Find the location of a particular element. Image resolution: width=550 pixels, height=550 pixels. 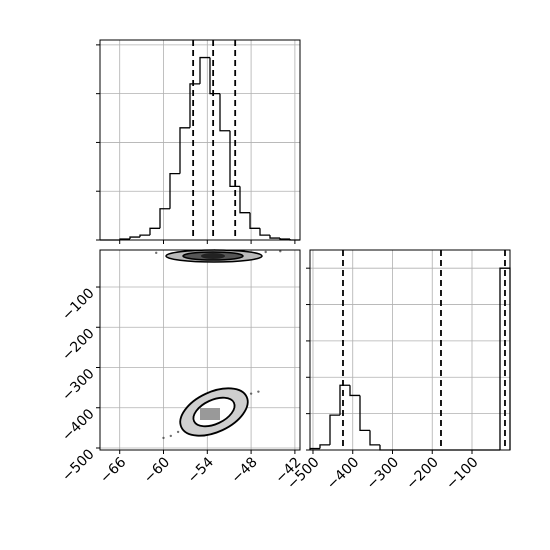

density-cell is located at coordinates (210, 414).